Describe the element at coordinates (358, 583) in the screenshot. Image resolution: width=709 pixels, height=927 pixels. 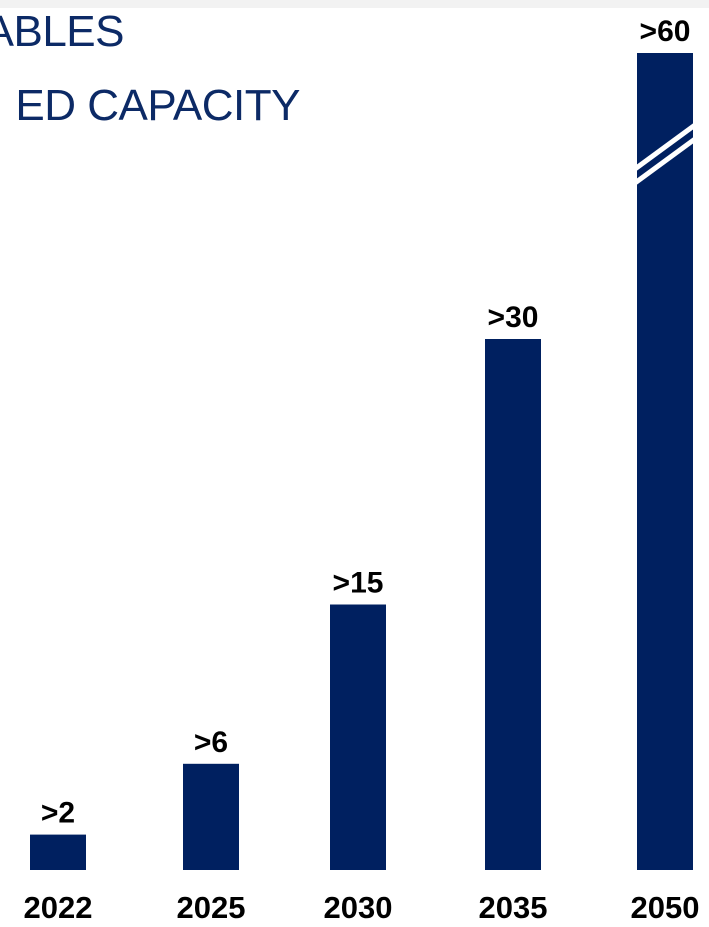
I see `data-label-2030: >15` at that location.